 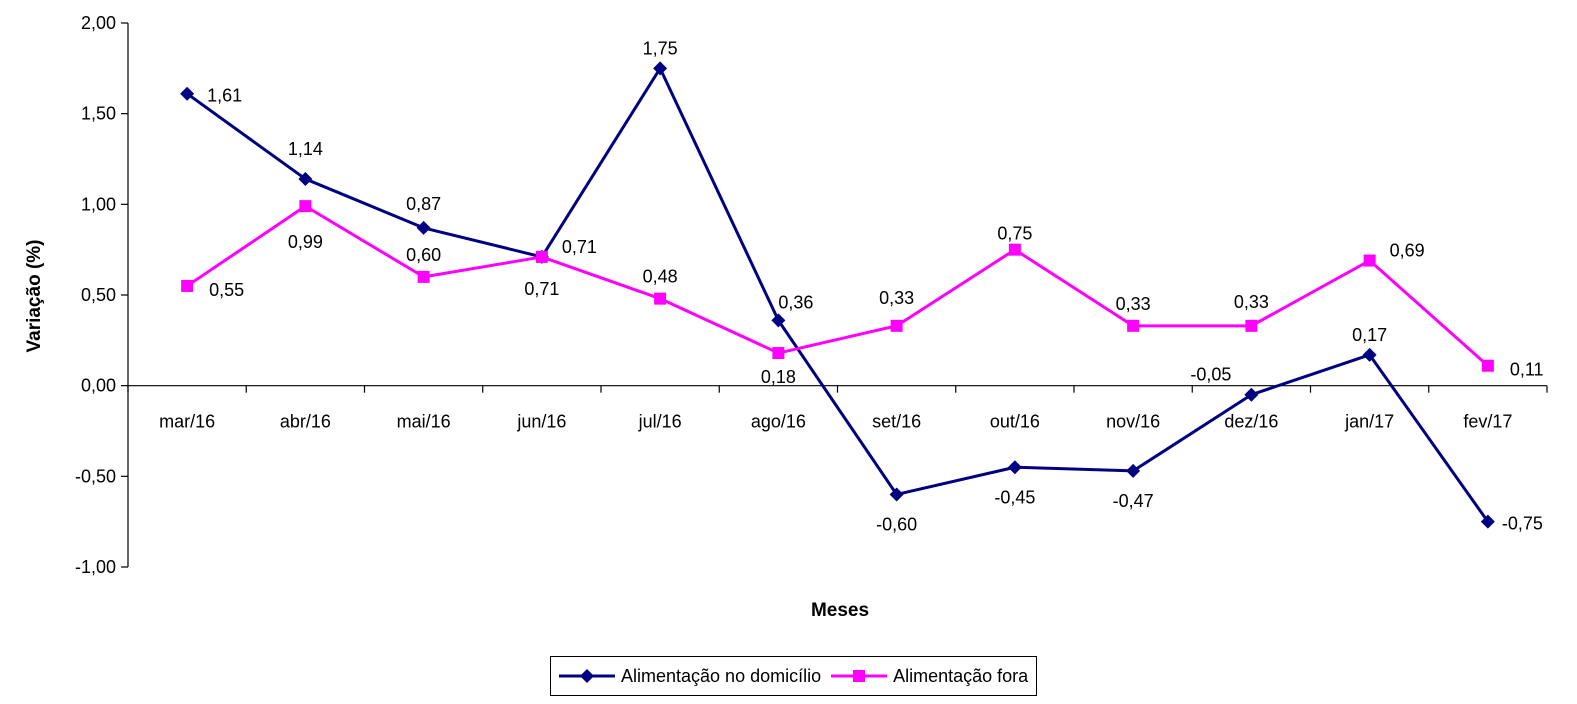 I want to click on data-label: 1,75, so click(x=660, y=48).